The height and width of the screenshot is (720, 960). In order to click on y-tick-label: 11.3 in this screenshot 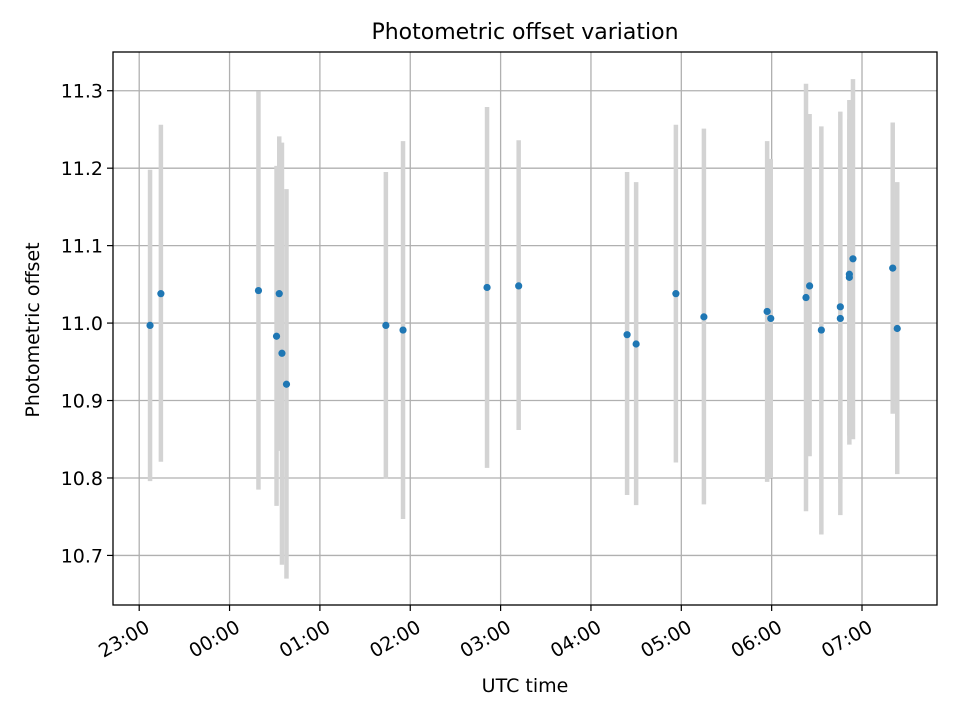, I will do `click(82, 92)`.